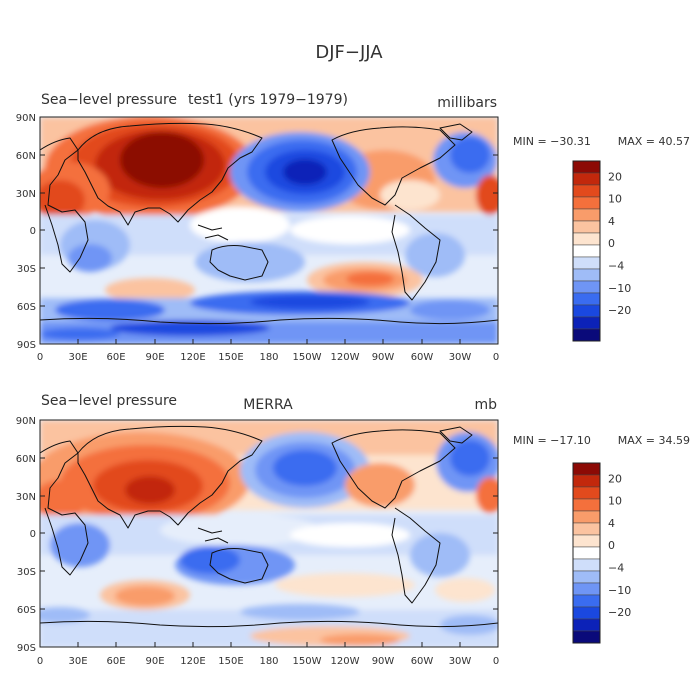  Describe the element at coordinates (601, 553) in the screenshot. I see `panel-2-colorbar: 20 10 4 0 −4 −10 −20` at that location.